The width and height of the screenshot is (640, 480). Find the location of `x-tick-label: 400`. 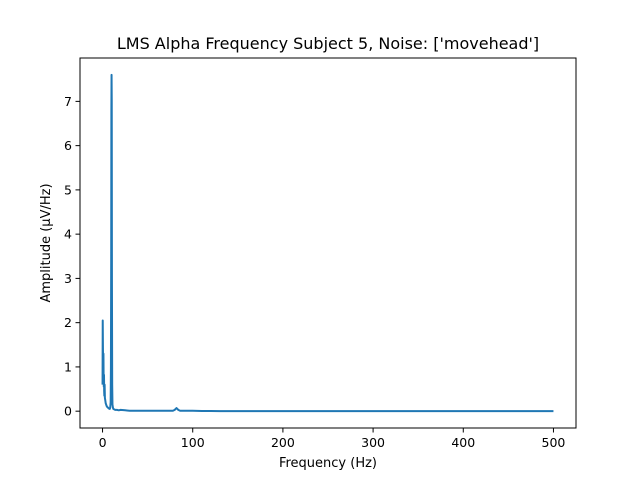

x-tick-label: 400 is located at coordinates (463, 442).